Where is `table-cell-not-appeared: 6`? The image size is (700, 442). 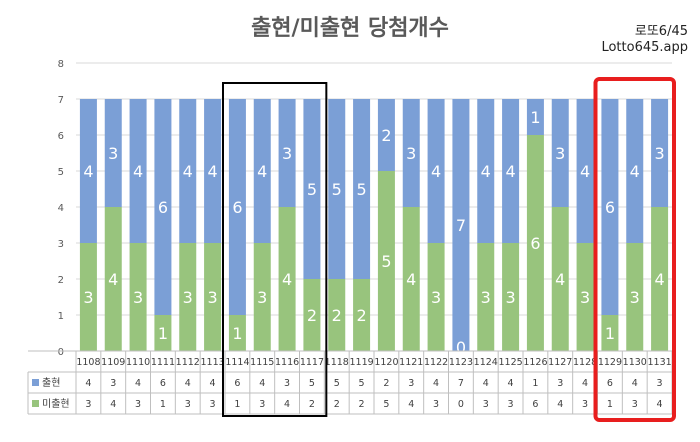 table-cell-not-appeared: 6 is located at coordinates (535, 404).